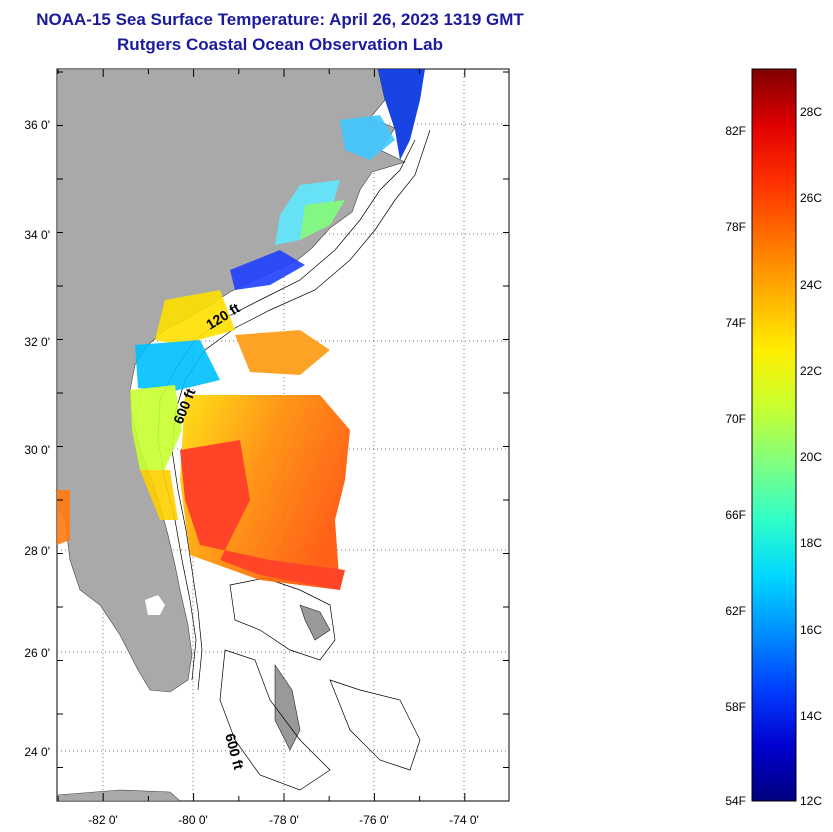 The height and width of the screenshot is (832, 833). Describe the element at coordinates (37, 342) in the screenshot. I see `lat-label-32: 32 0'` at that location.